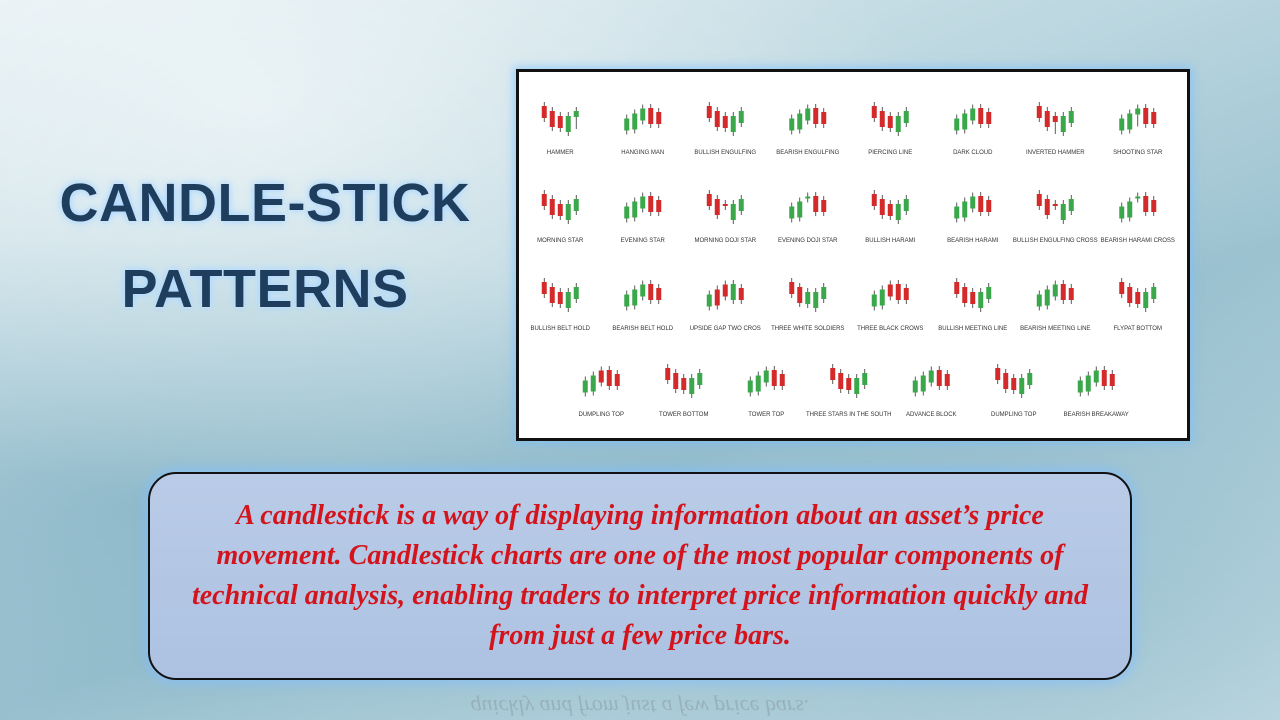 The image size is (1280, 720). Describe the element at coordinates (973, 218) in the screenshot. I see `pattern-13: BEARISH HARAMI` at that location.